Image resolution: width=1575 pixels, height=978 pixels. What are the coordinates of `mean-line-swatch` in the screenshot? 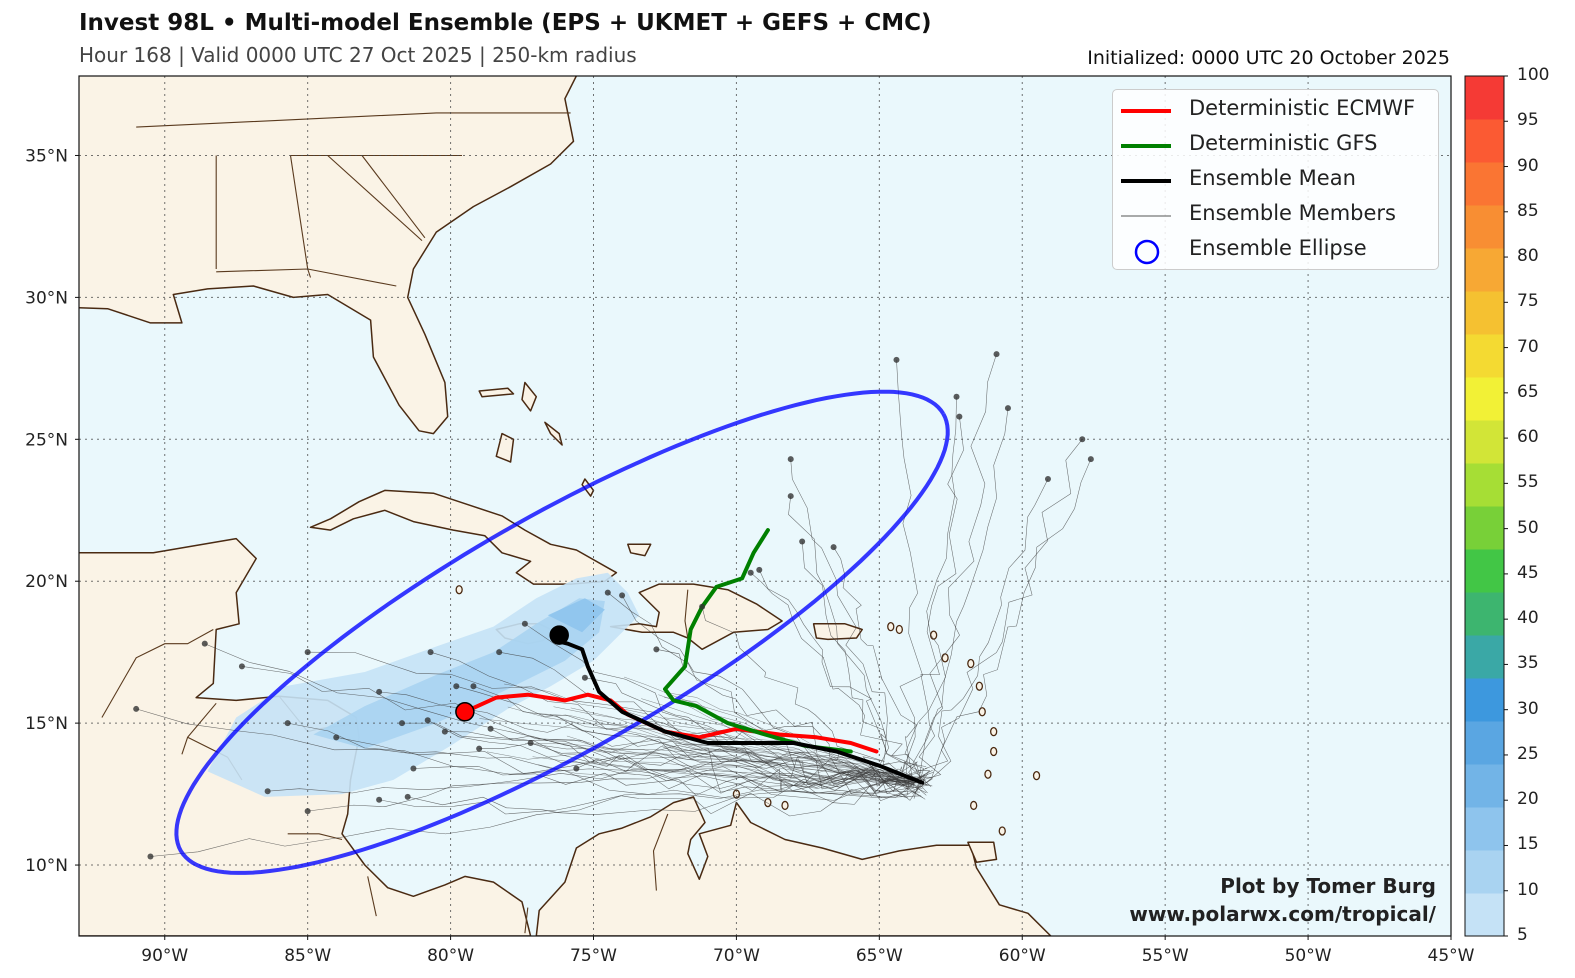 It's located at (1146, 181).